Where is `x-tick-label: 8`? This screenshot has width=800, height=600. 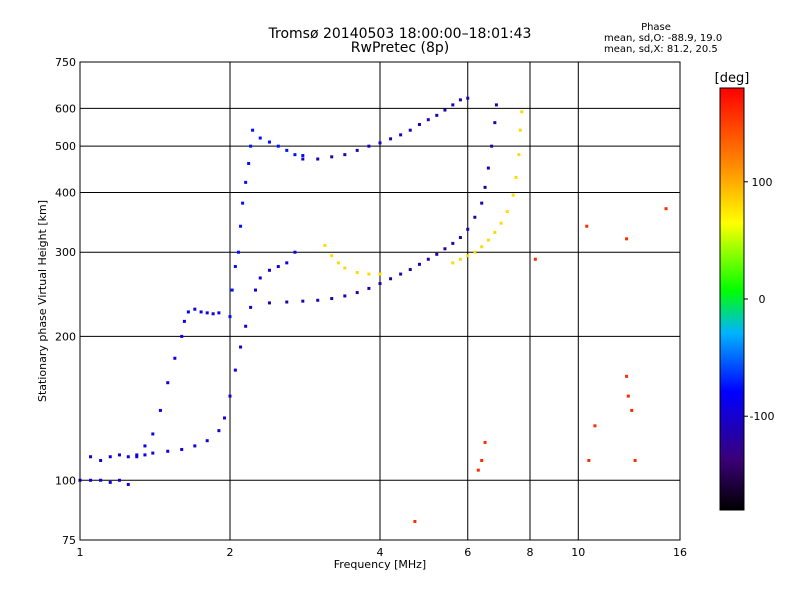 x-tick-label: 8 is located at coordinates (530, 552).